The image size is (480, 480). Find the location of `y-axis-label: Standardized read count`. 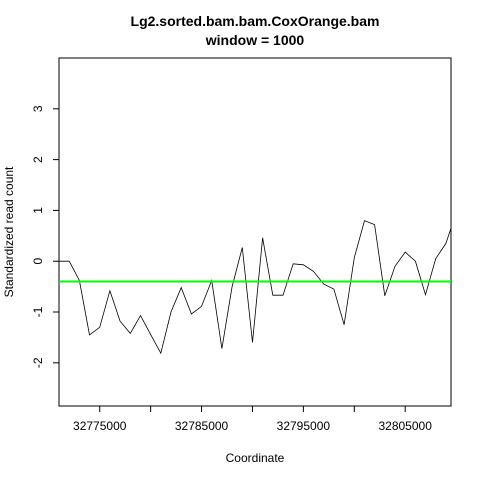

y-axis-label: Standardized read count is located at coordinates (9, 231).